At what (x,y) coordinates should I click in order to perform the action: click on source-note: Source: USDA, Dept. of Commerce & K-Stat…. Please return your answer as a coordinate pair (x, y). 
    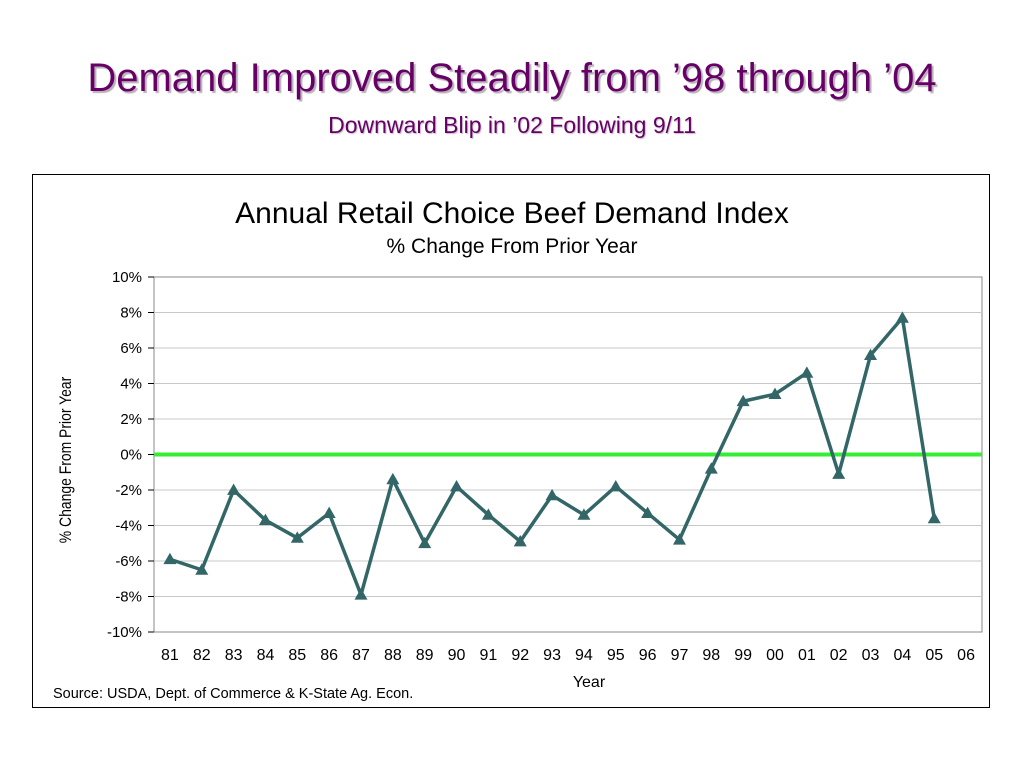
    Looking at the image, I should click on (233, 694).